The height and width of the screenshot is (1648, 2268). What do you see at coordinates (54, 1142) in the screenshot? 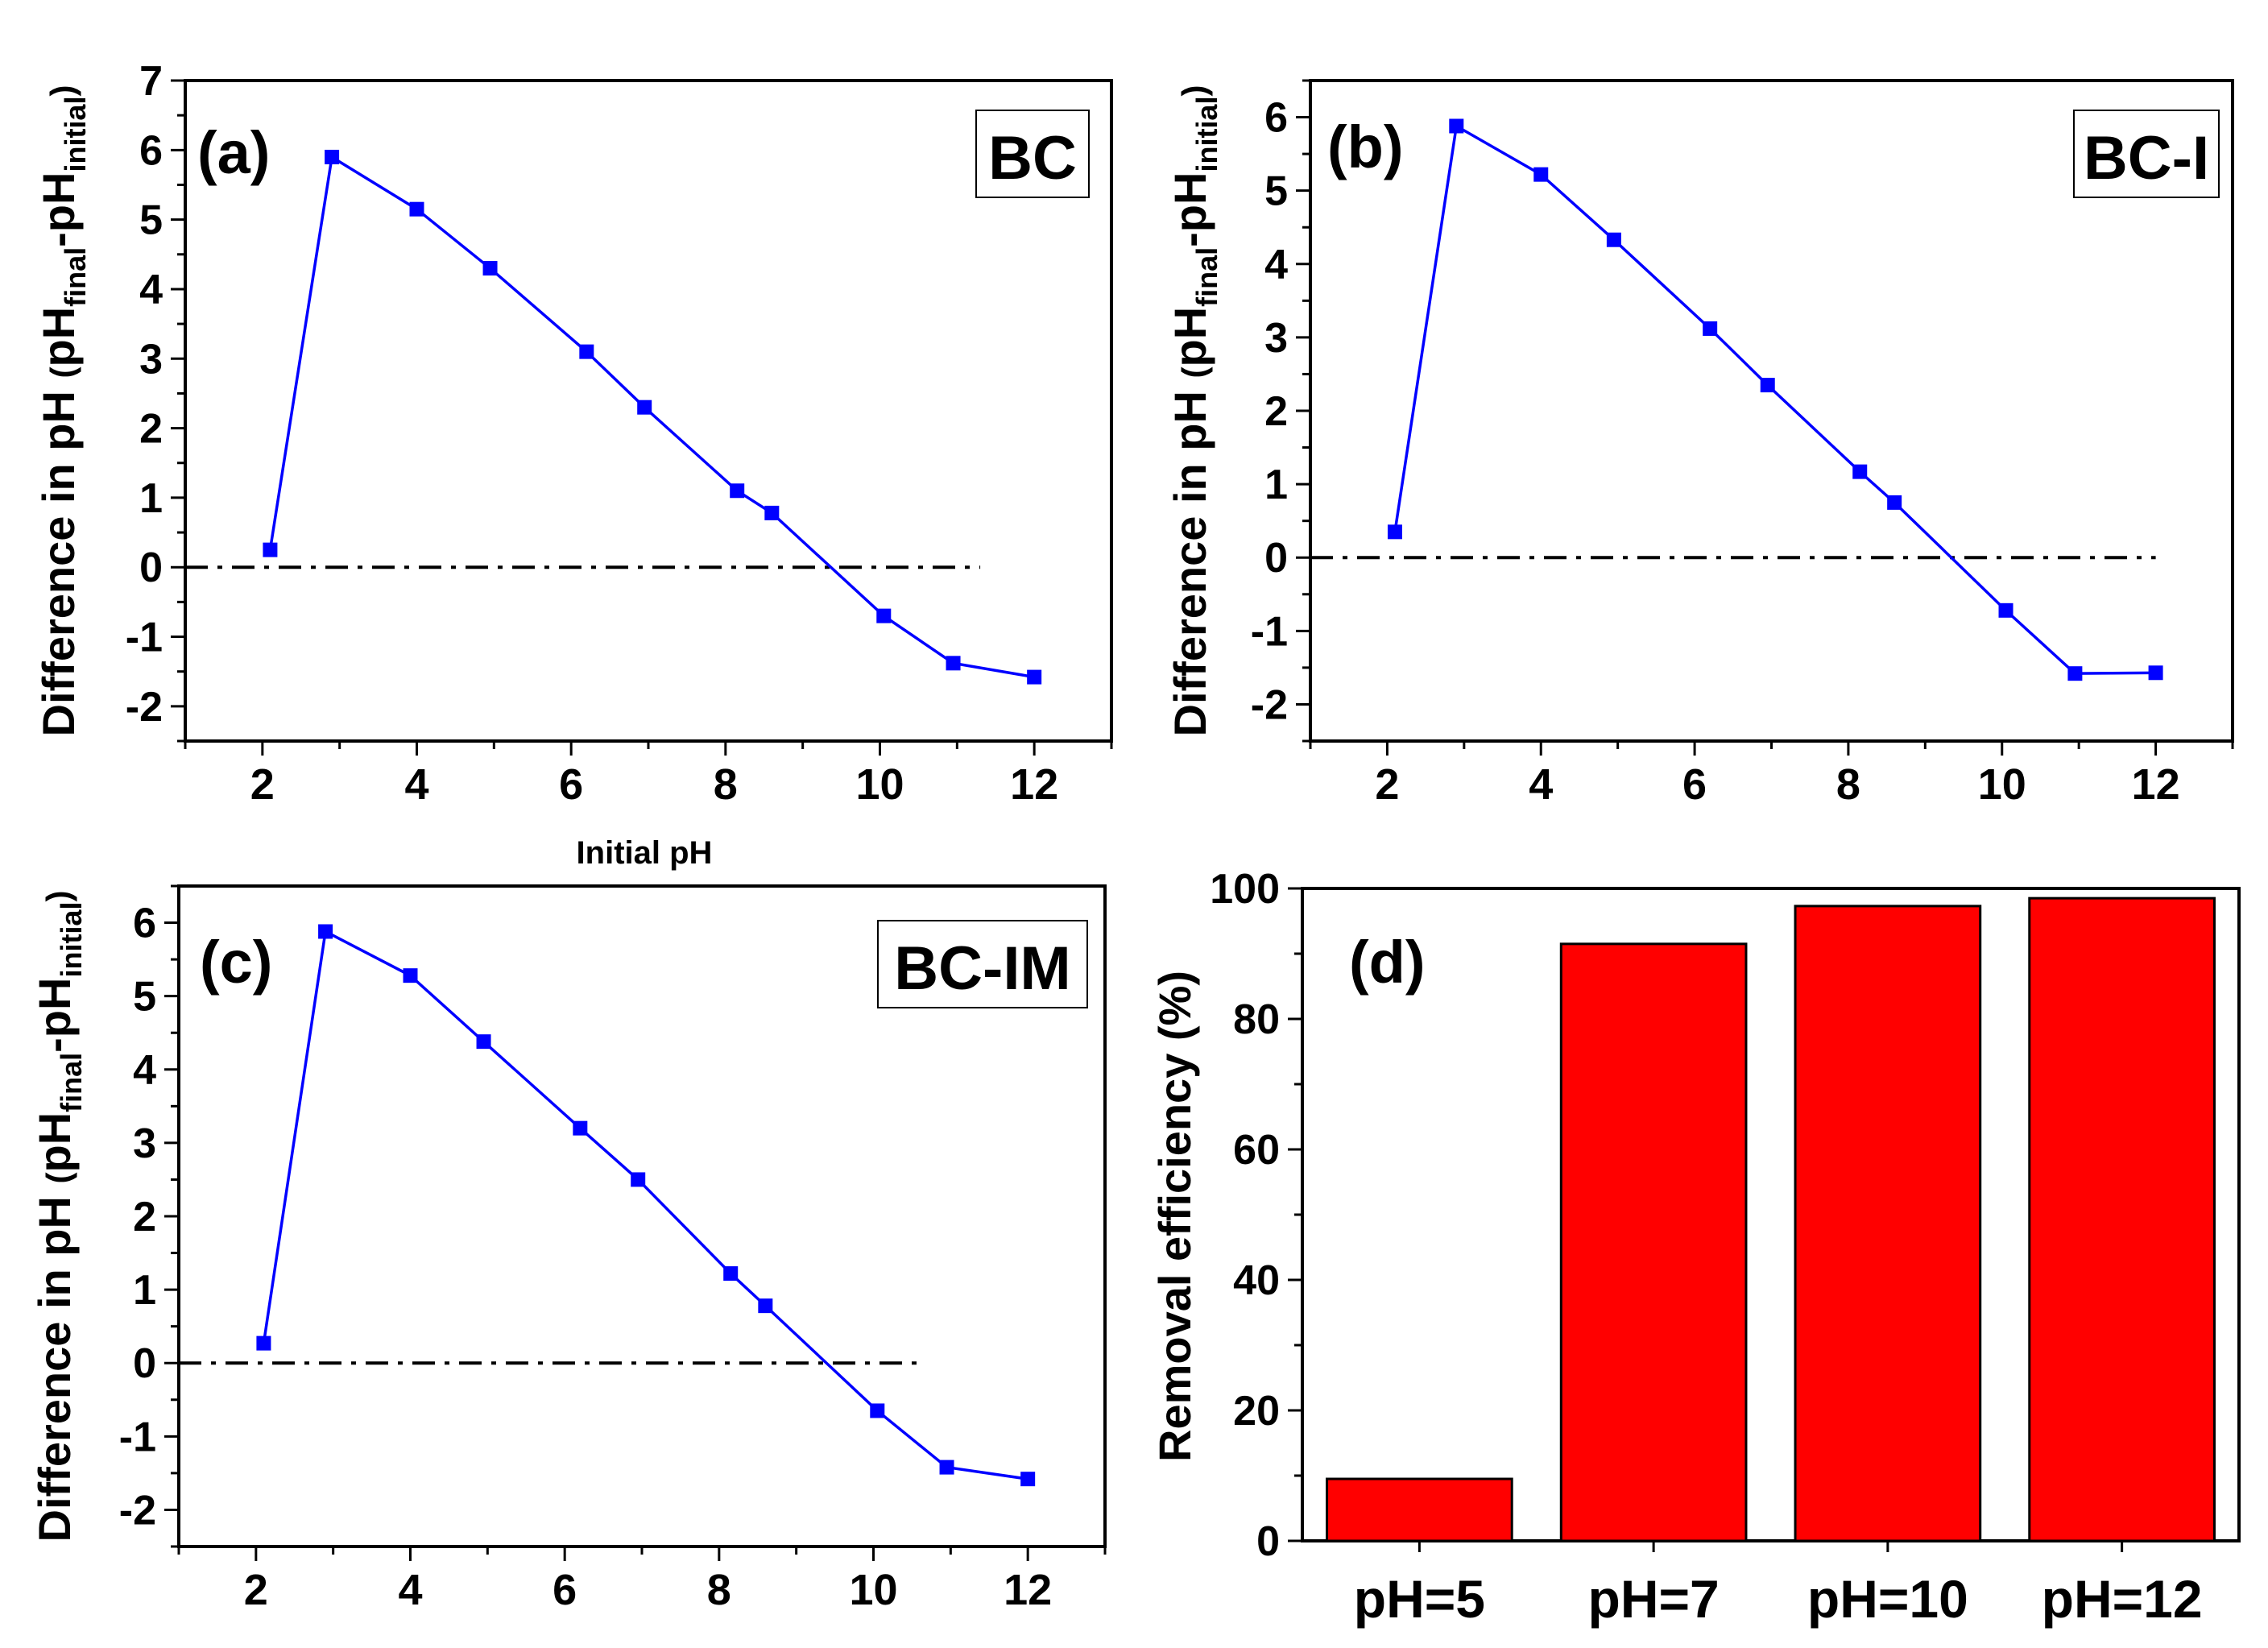
I see `y-axis-label-ph: pH` at bounding box center [54, 1142].